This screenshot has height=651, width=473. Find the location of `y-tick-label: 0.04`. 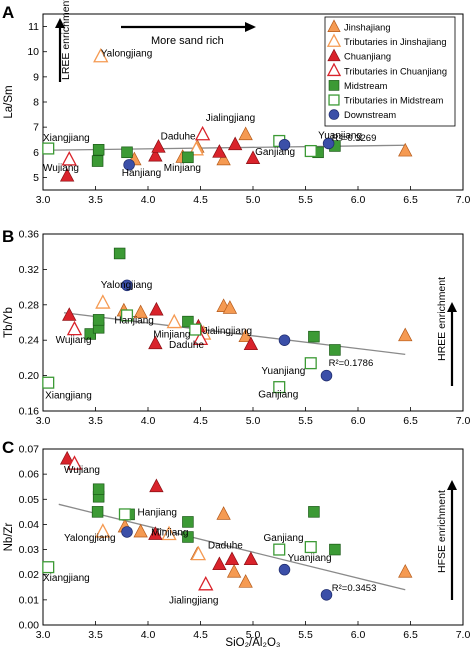

y-tick-label: 0.04 is located at coordinates (29, 525).